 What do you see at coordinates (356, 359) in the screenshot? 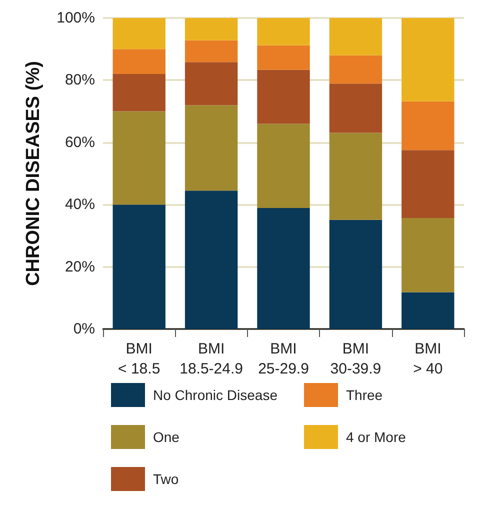
I see `x-tick-label: BMI 30-39.9` at bounding box center [356, 359].